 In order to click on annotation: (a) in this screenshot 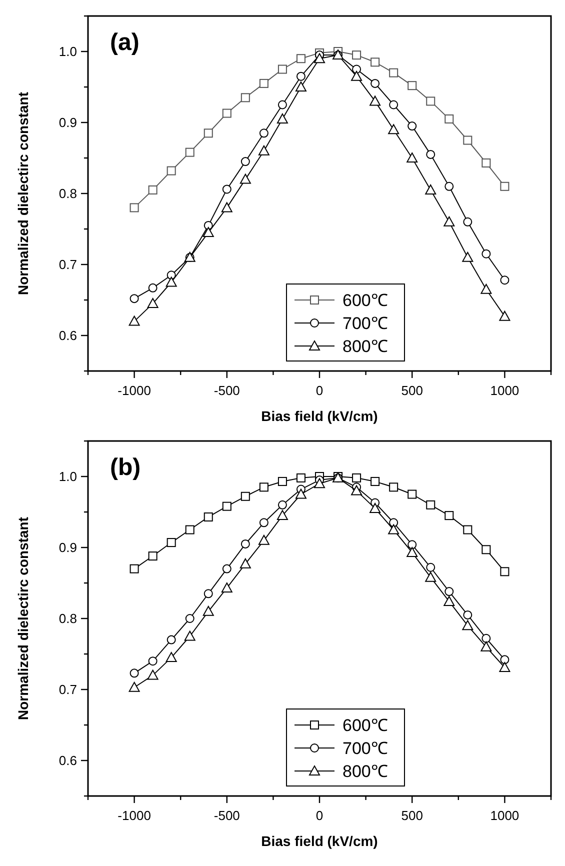, I will do `click(125, 42)`.